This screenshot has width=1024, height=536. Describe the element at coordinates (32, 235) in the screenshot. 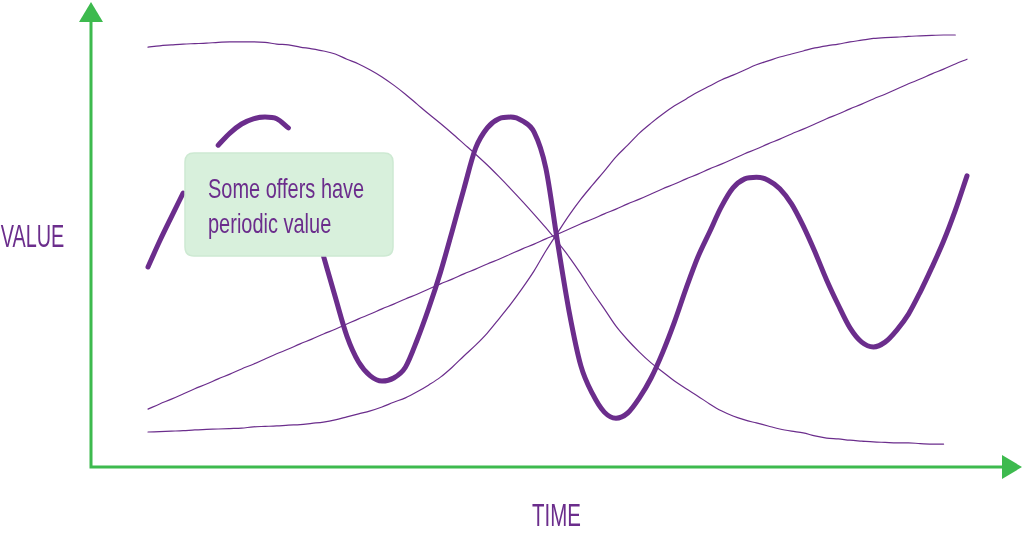

I see `y-axis-title: VALUE` at that location.